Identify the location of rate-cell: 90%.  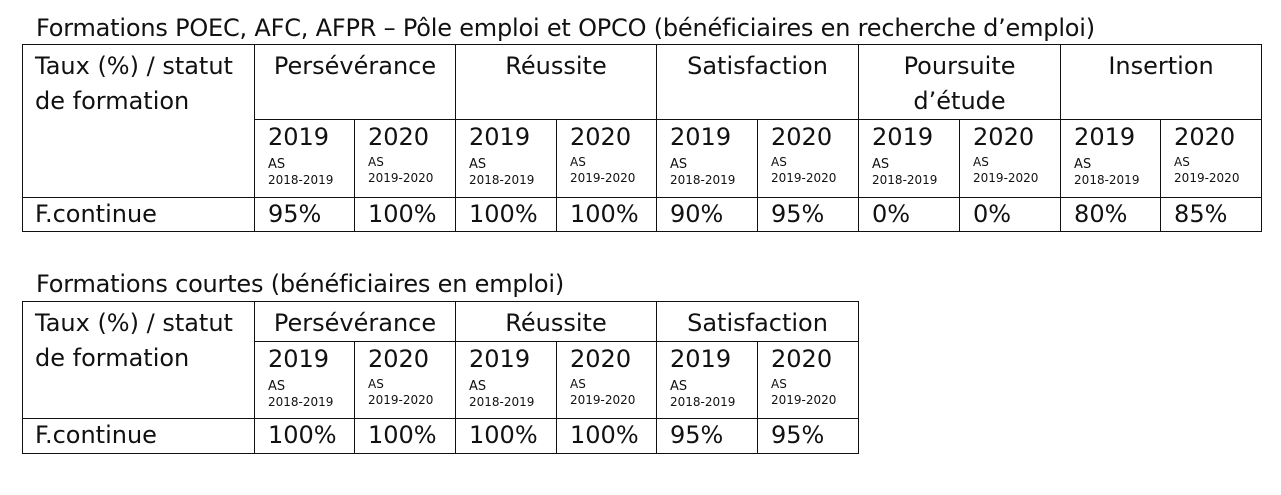
(707, 214).